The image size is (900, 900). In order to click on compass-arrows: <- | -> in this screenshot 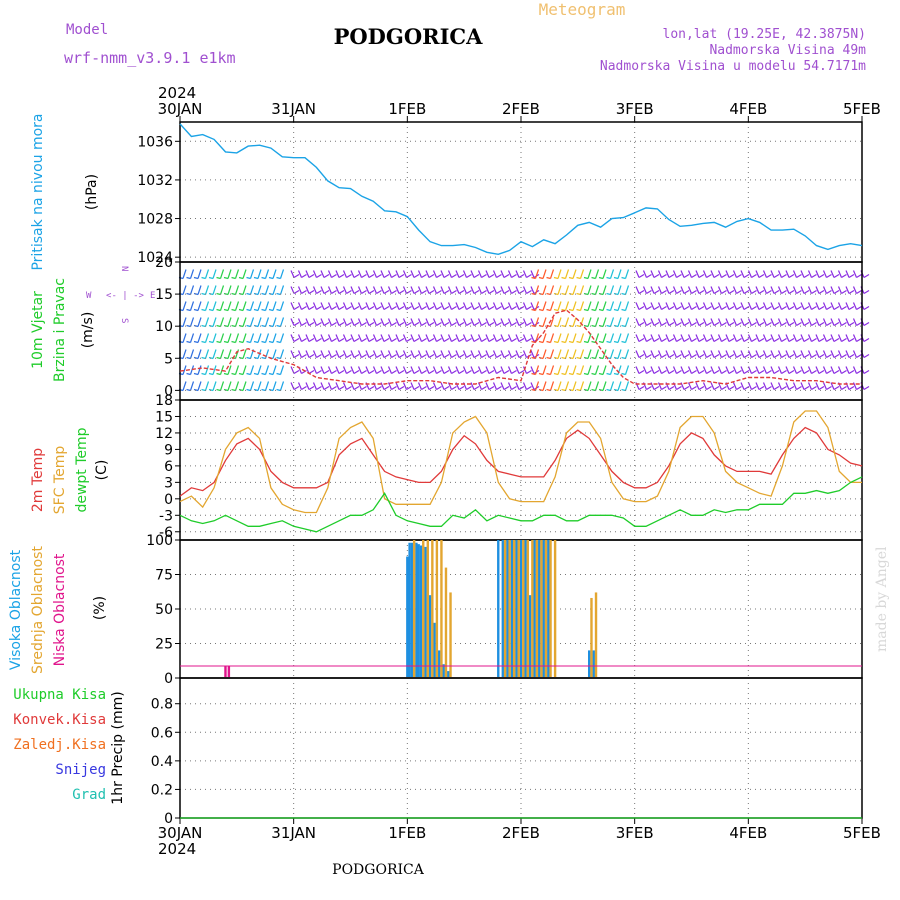, I will do `click(125, 296)`.